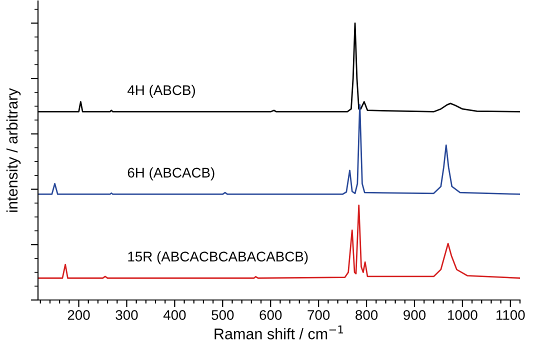  Describe the element at coordinates (319, 315) in the screenshot. I see `x-tick-label: 700` at that location.